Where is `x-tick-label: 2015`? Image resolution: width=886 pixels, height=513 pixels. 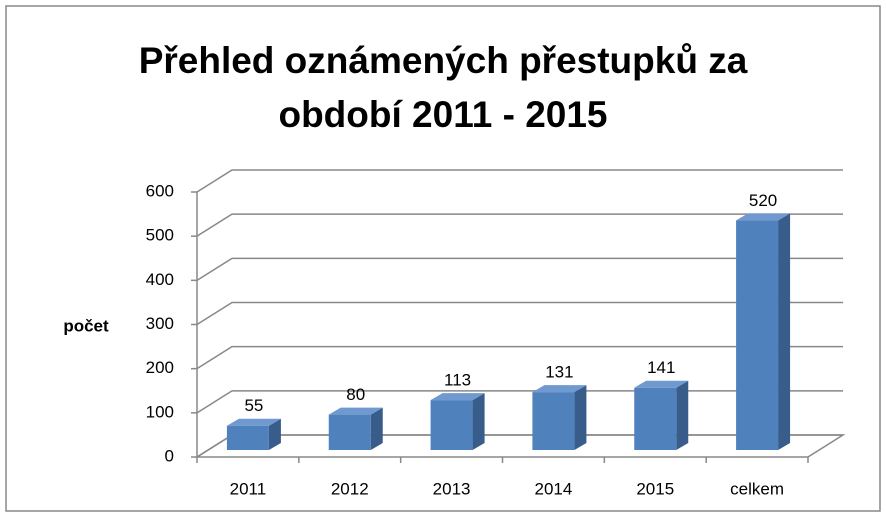 x-tick-label: 2015 is located at coordinates (655, 488).